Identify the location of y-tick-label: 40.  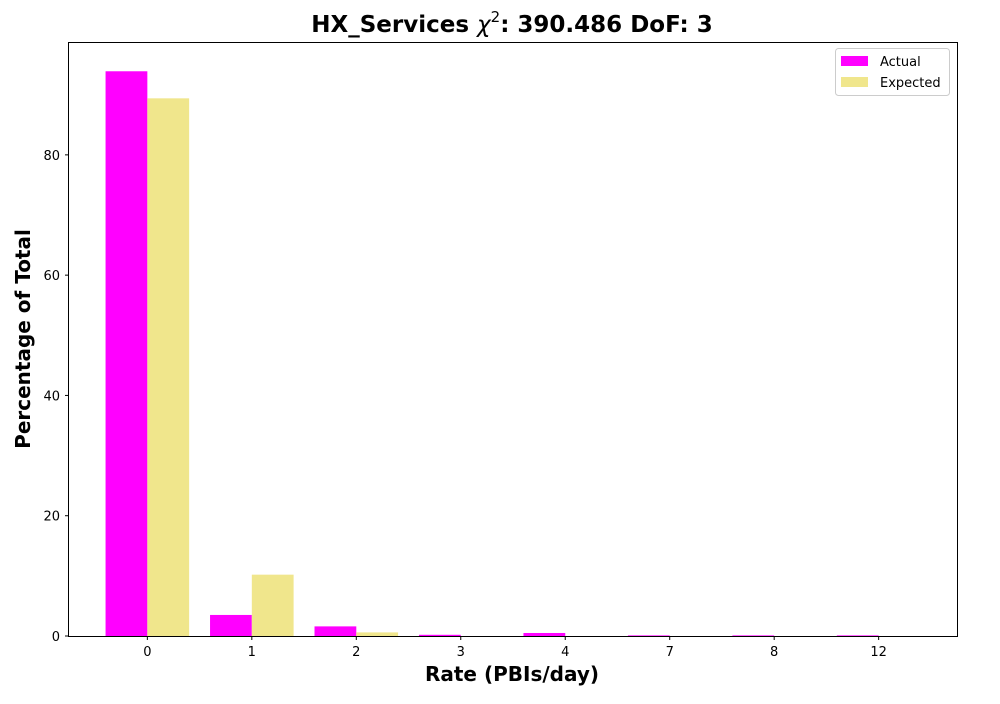
(51, 396).